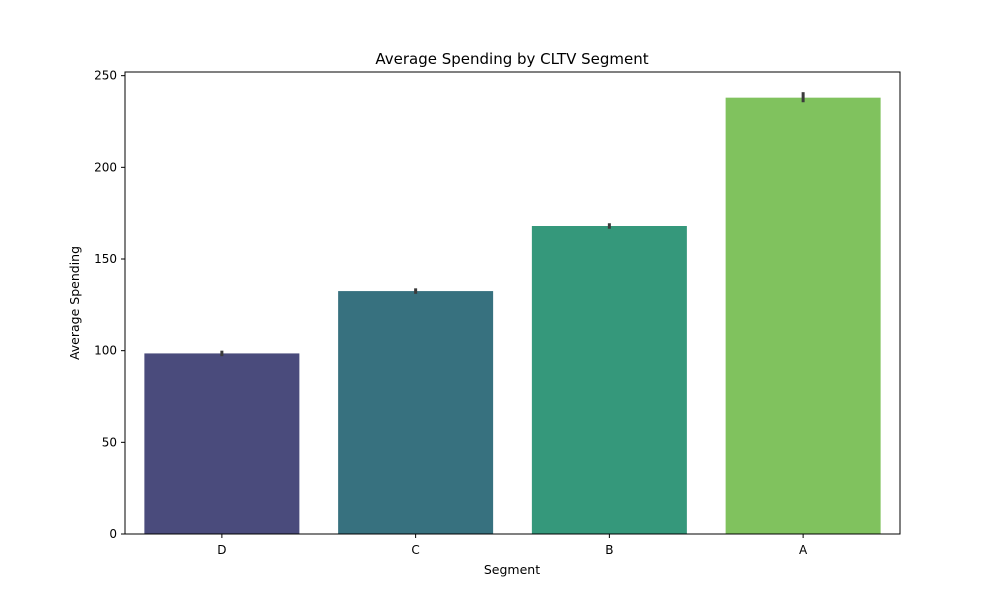  I want to click on y-tick-label: 250, so click(105, 76).